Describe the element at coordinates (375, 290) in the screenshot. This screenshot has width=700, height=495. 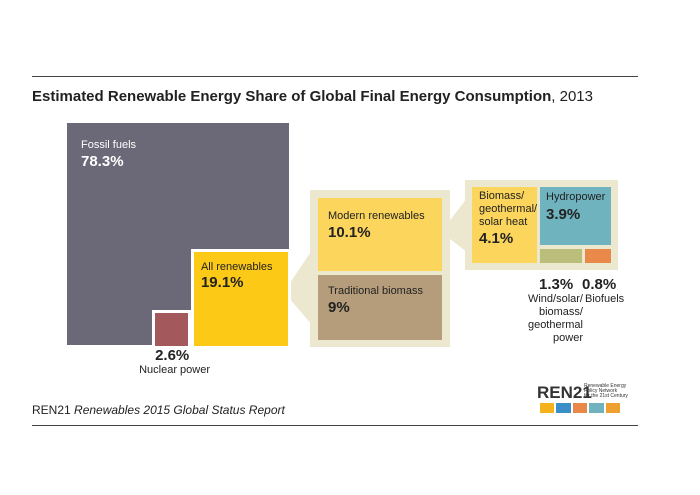
I see `label: Traditional biomass` at that location.